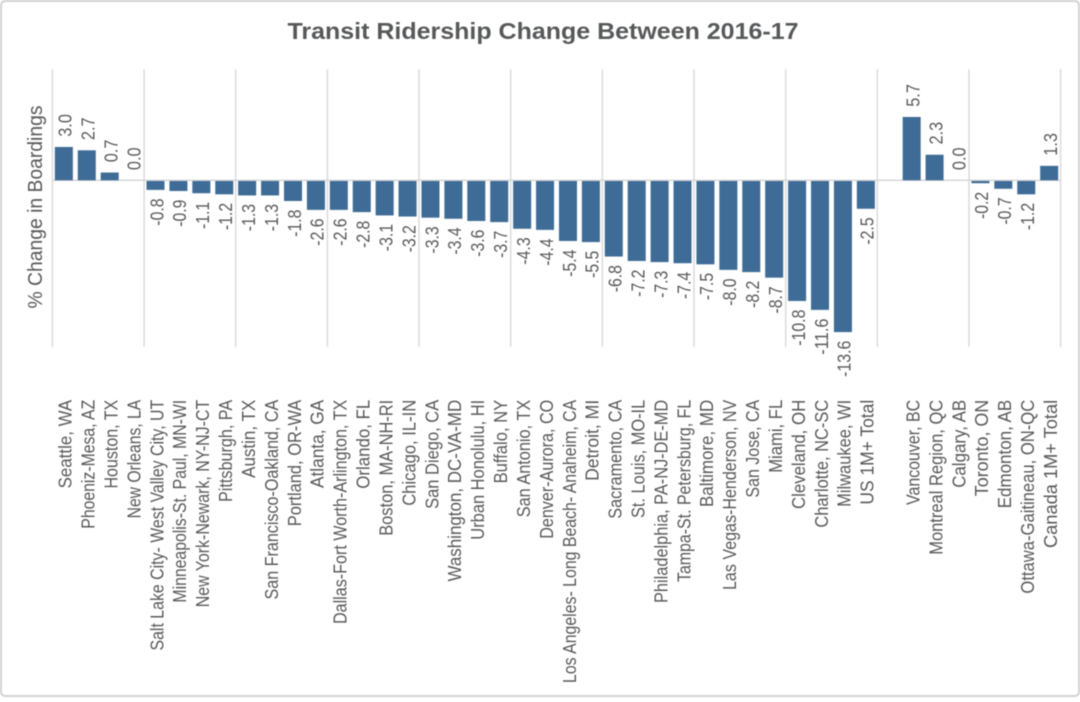 The image size is (1080, 702). What do you see at coordinates (547, 252) in the screenshot?
I see `svg-text: -4.4` at bounding box center [547, 252].